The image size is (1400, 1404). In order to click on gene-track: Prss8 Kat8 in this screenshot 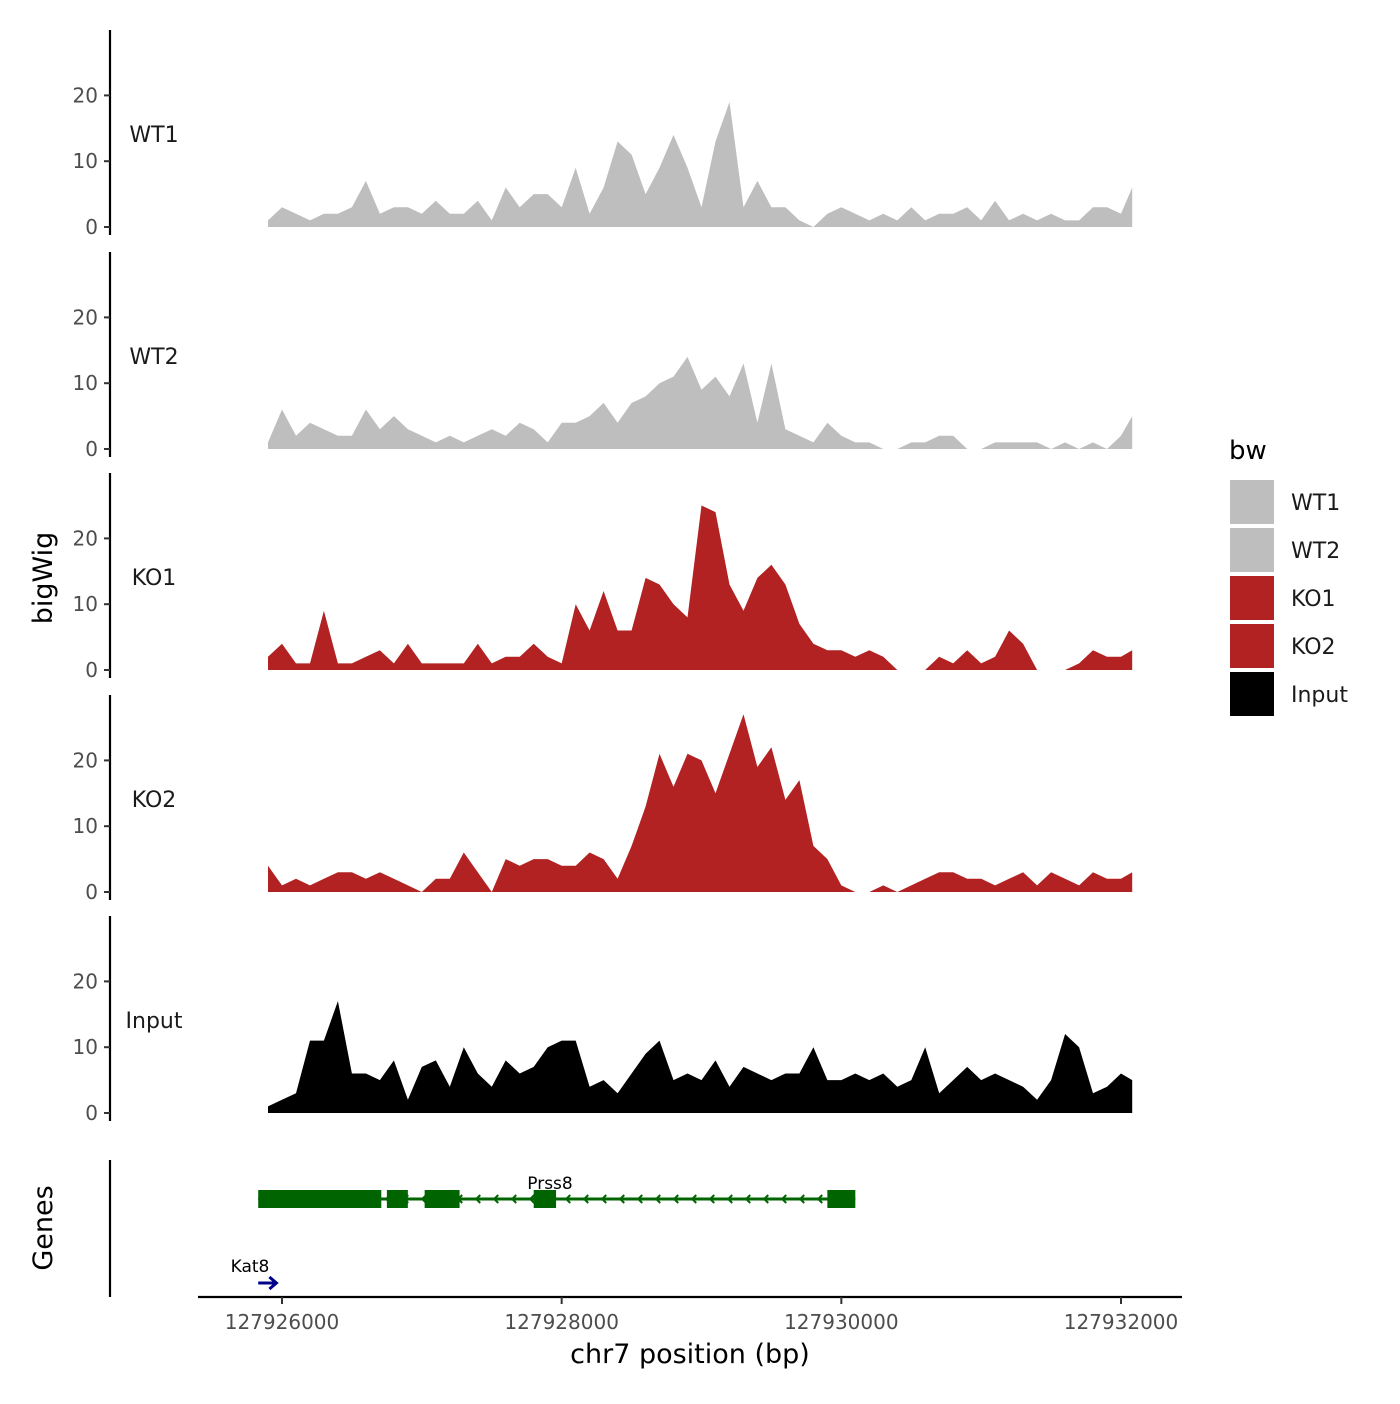, I will do `click(482, 1228)`.